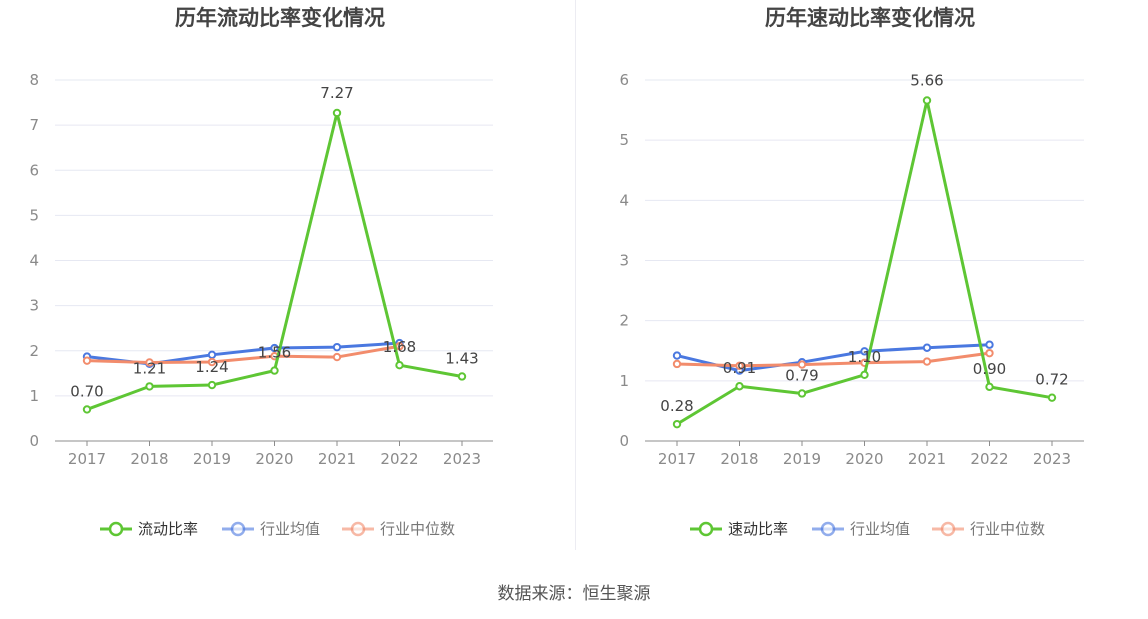  Describe the element at coordinates (575, 275) in the screenshot. I see `panel-divider` at that location.